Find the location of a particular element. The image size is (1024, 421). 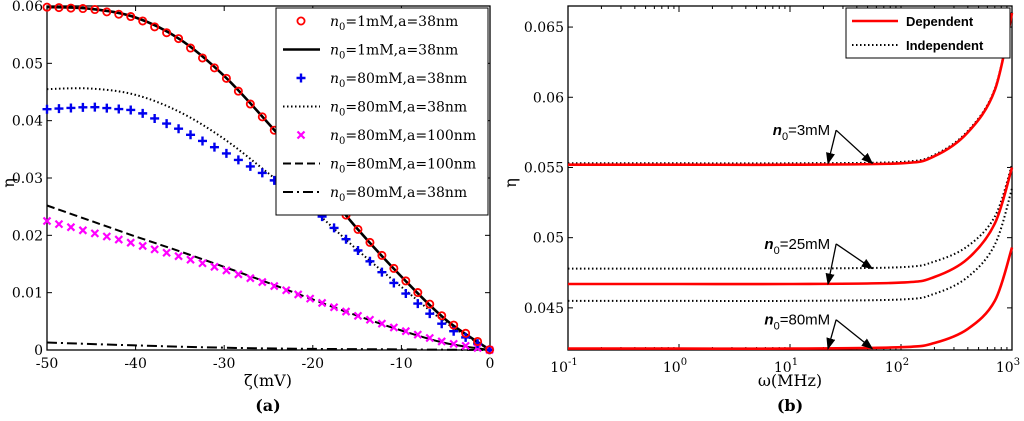

chart-a-ytick-label: 0 is located at coordinates (38, 351).